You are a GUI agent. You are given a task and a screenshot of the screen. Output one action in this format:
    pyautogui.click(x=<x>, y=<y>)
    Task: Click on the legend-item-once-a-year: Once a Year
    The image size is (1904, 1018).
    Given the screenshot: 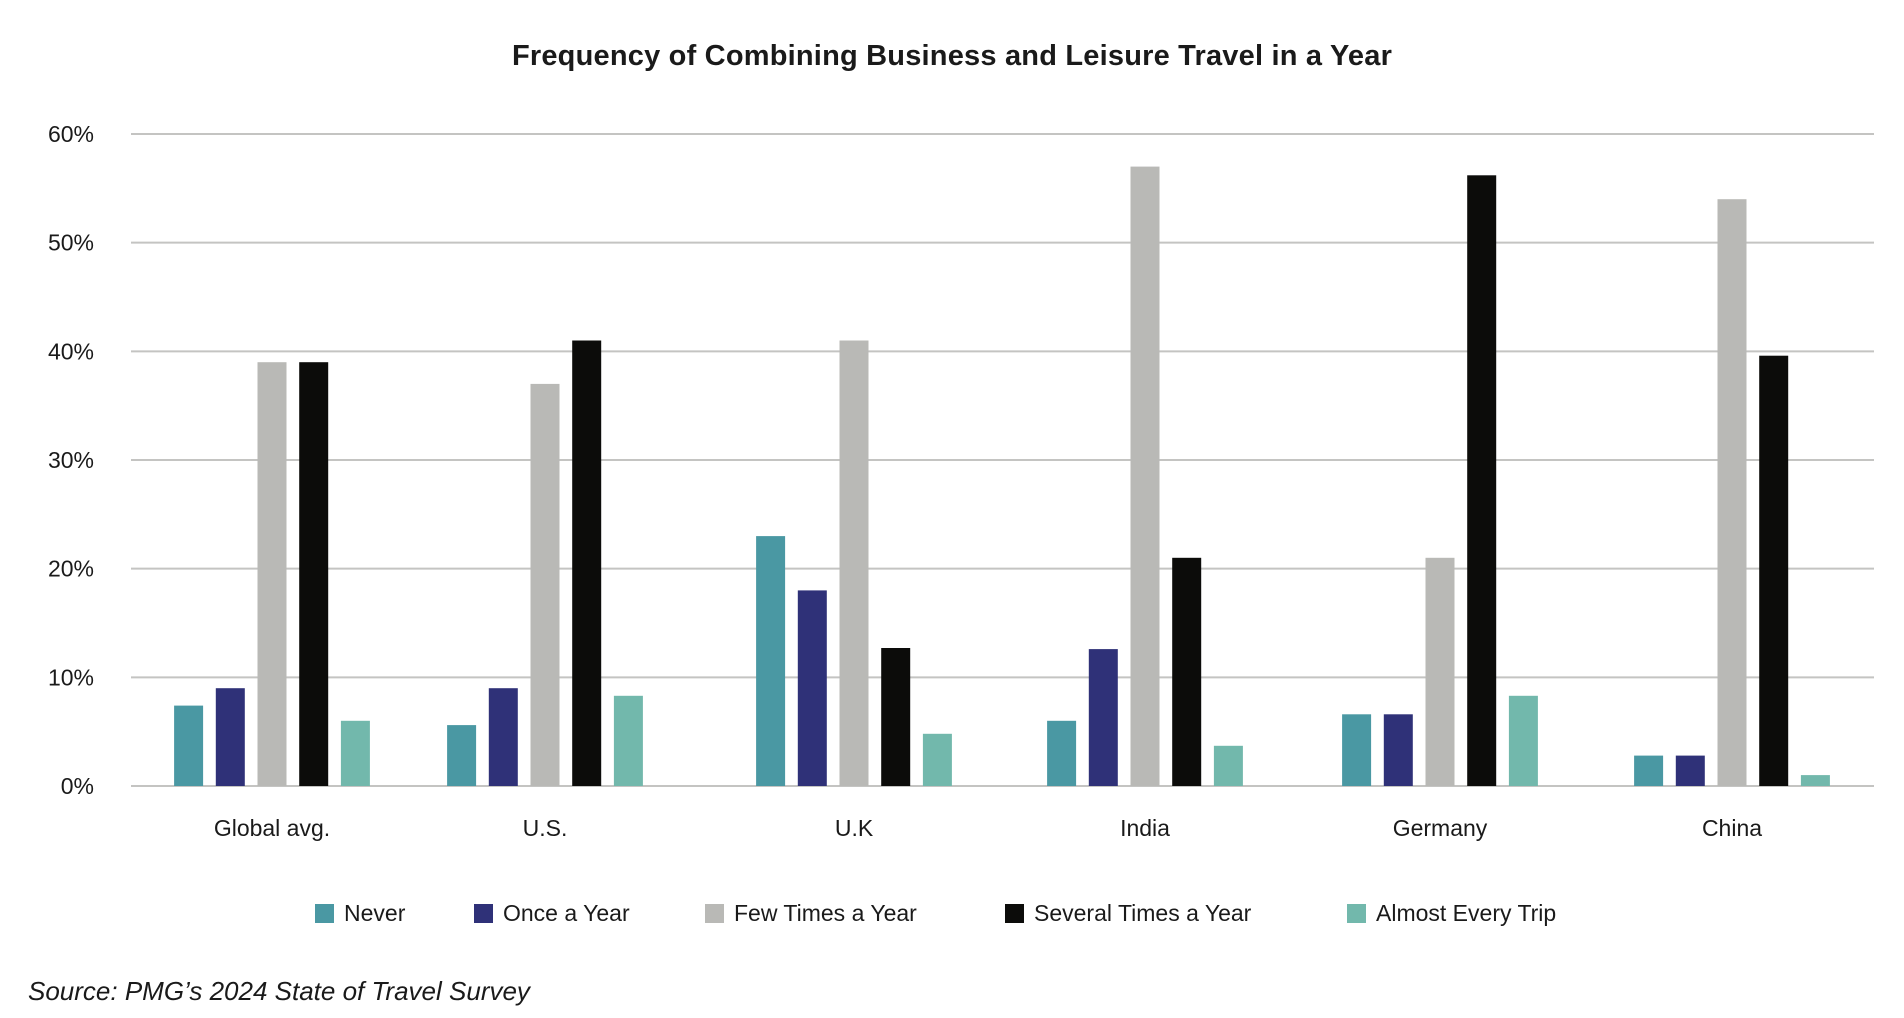 What is the action you would take?
    pyautogui.click(x=552, y=913)
    